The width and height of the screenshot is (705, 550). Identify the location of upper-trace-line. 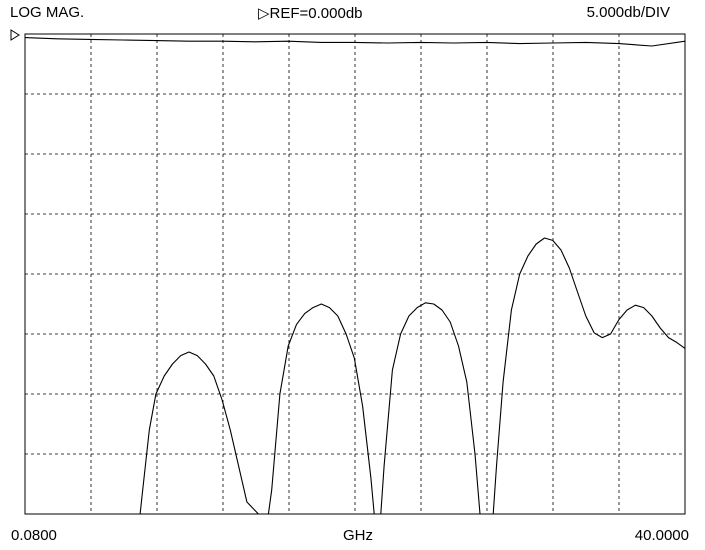
(355, 42).